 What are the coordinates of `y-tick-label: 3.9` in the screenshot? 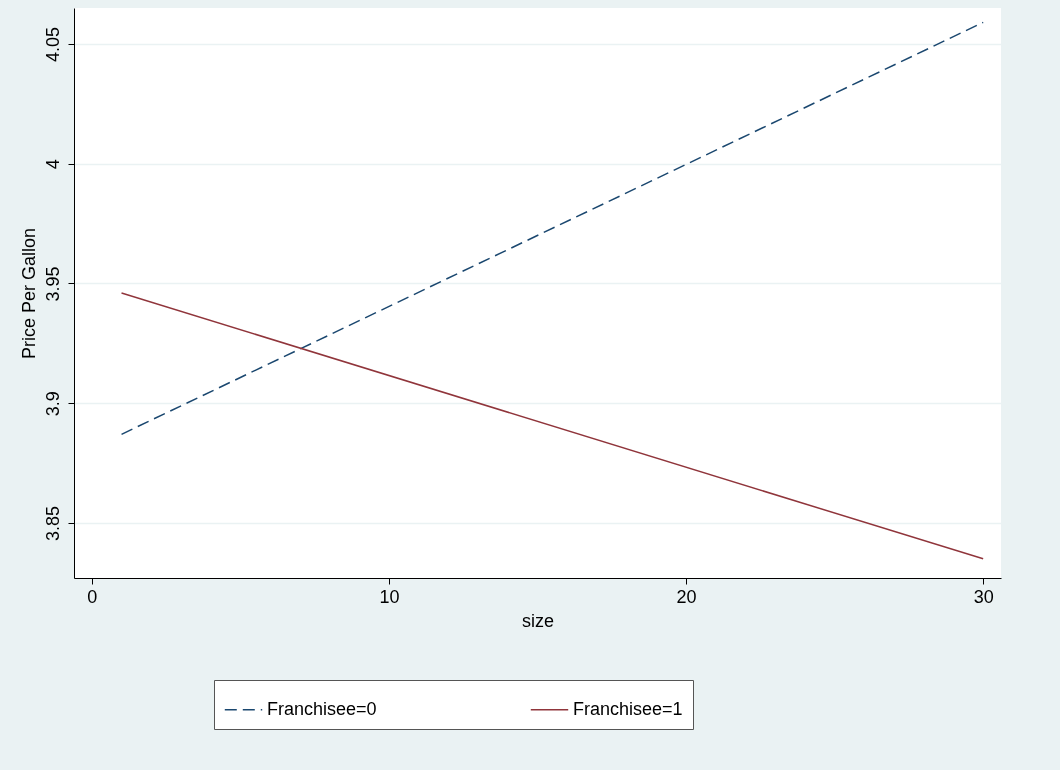 It's located at (52, 404).